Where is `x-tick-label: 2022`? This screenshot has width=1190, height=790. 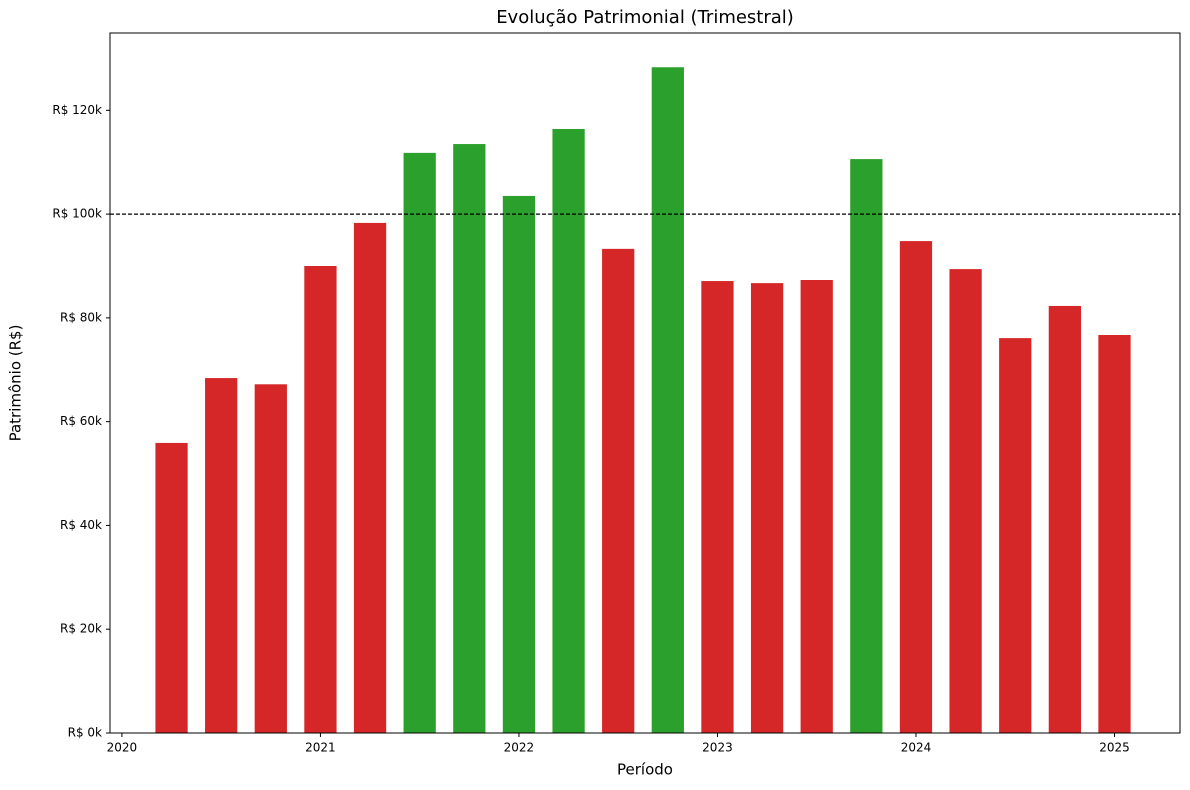 x-tick-label: 2022 is located at coordinates (519, 748).